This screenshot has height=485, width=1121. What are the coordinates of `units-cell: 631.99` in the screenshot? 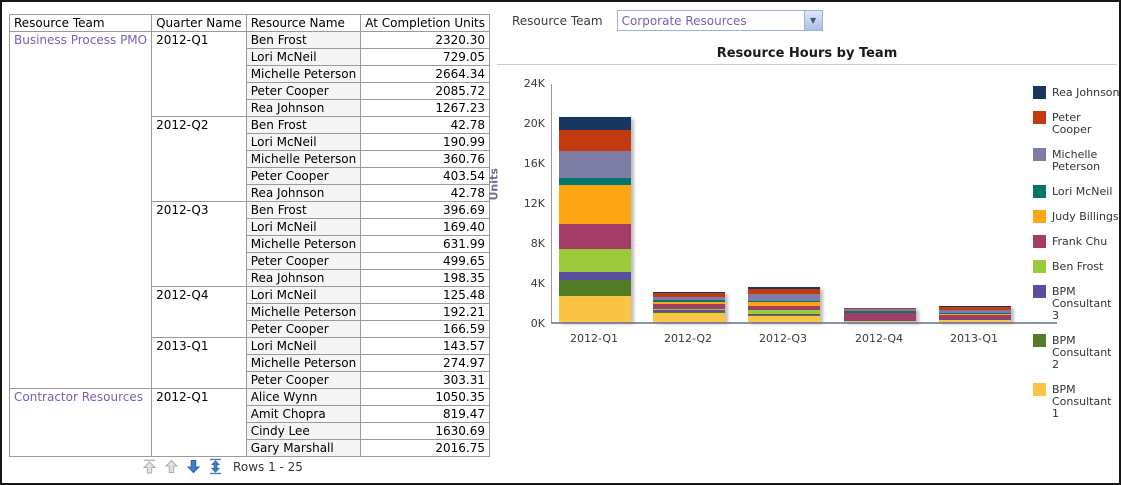 It's located at (425, 244).